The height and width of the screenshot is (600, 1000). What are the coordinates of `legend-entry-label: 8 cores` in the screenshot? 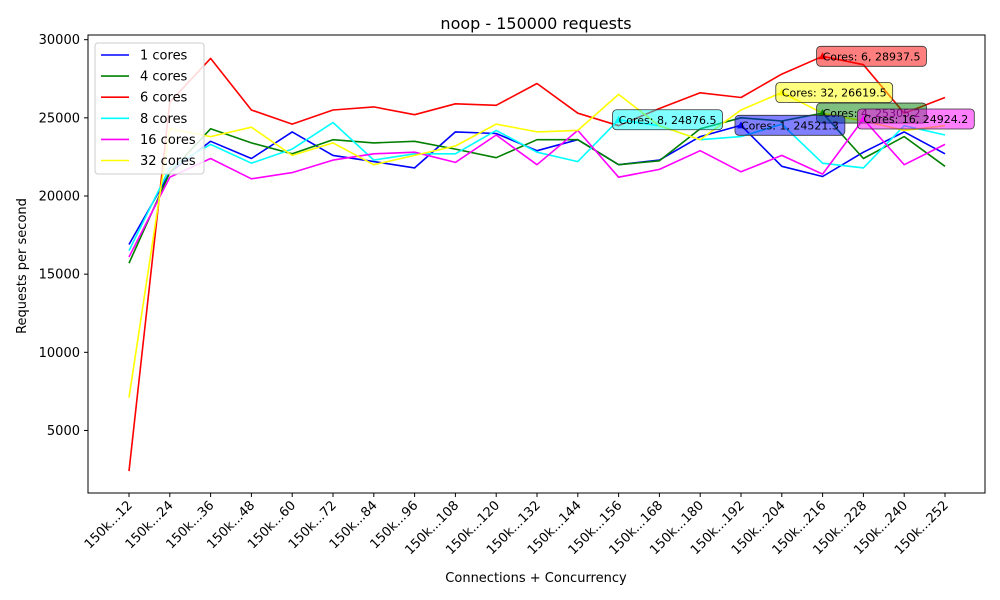 It's located at (164, 119).